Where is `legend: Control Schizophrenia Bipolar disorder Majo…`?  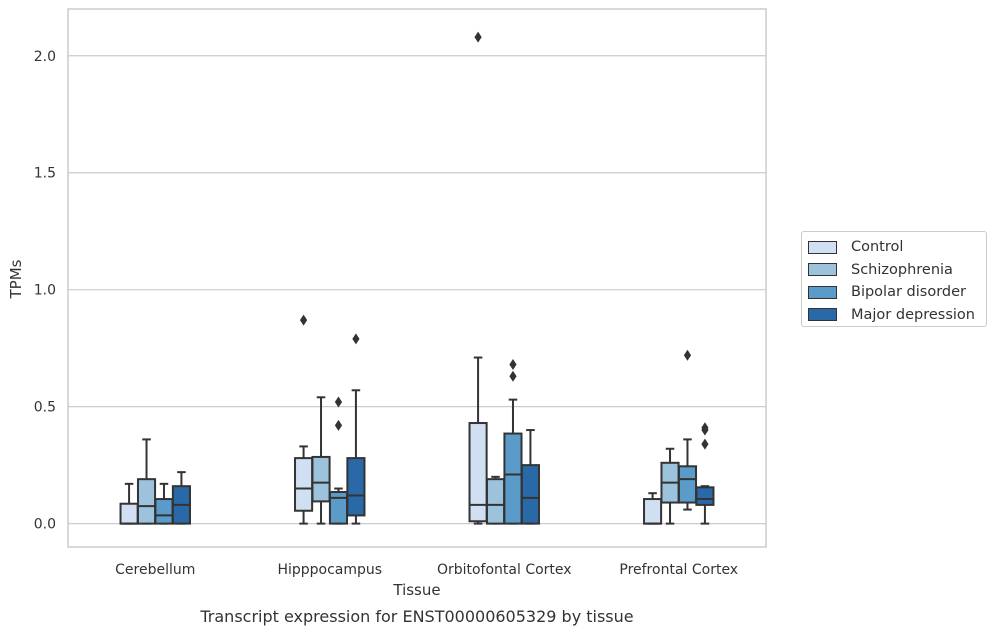 legend: Control Schizophrenia Bipolar disorder Majo… is located at coordinates (894, 279).